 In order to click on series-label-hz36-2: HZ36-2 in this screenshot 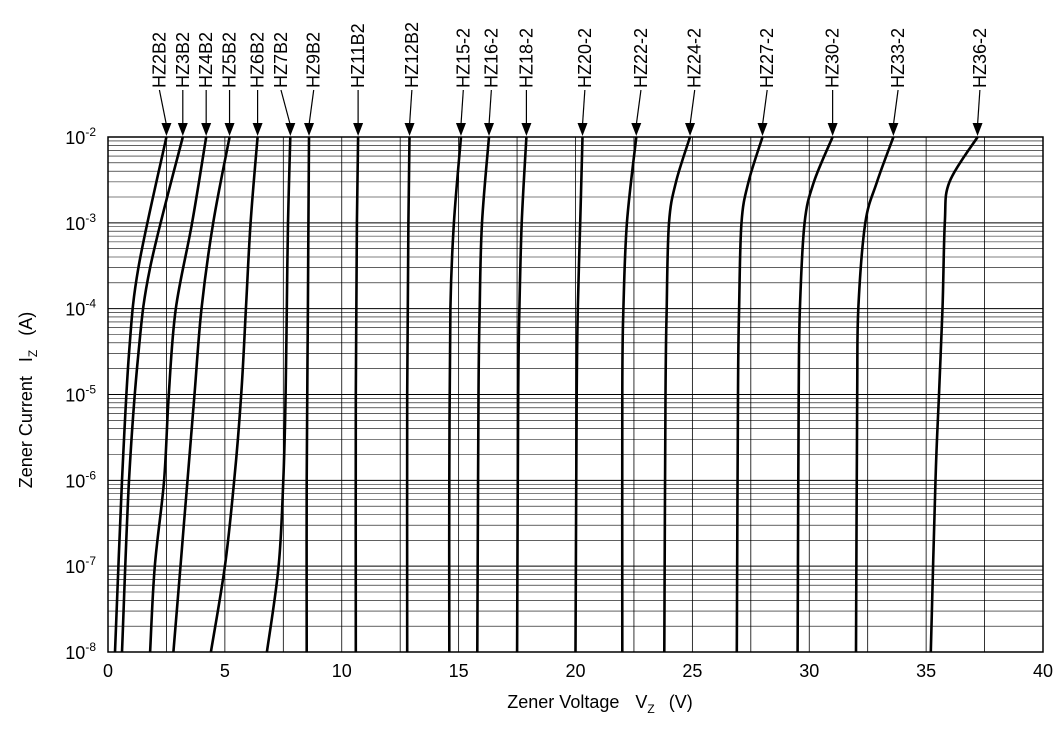, I will do `click(980, 58)`.